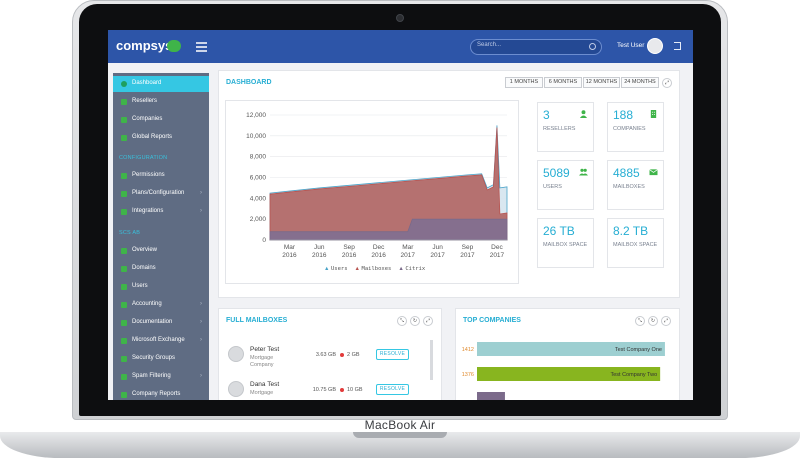 Image resolution: width=800 pixels, height=472 pixels. Describe the element at coordinates (147, 304) in the screenshot. I see `sidebar-item-label: Accounting` at that location.